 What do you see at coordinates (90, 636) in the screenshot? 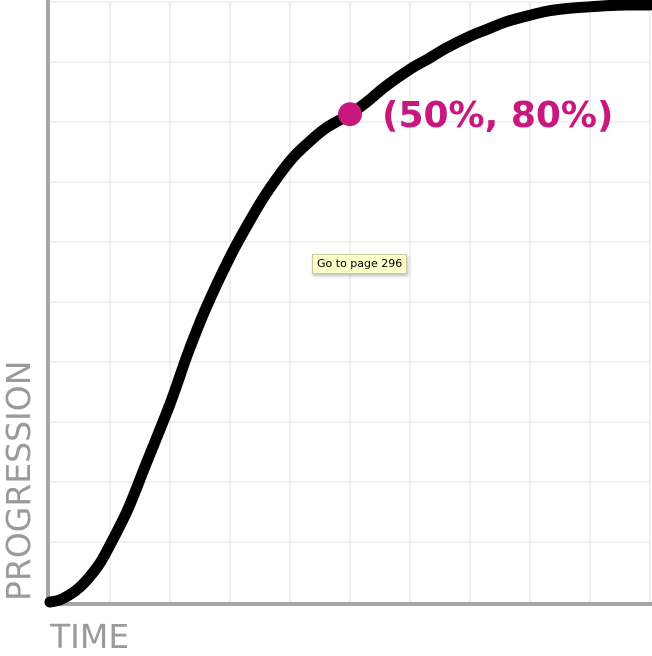
I see `x-axis-label: TIME` at bounding box center [90, 636].